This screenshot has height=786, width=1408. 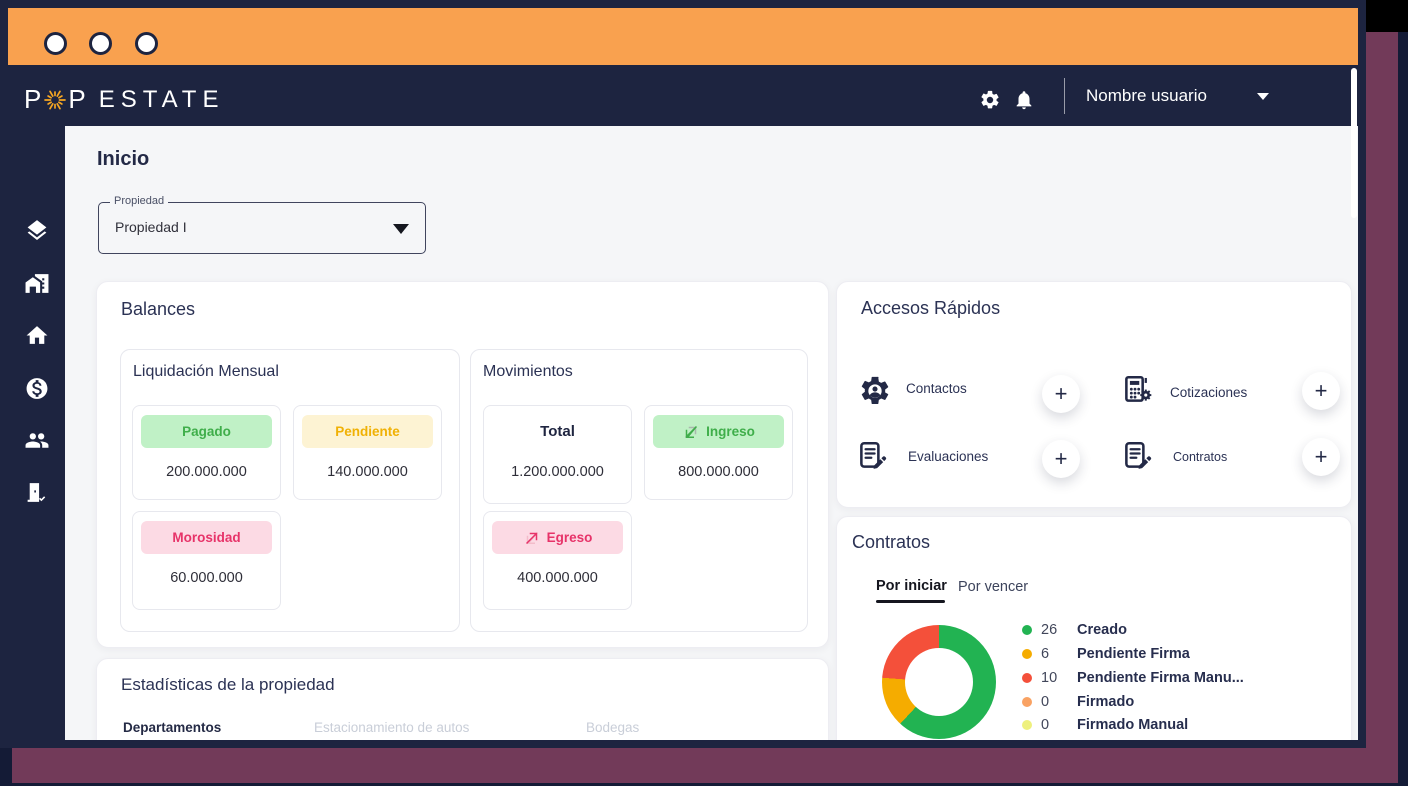 I want to click on logo-text: ESTATE, so click(x=161, y=99).